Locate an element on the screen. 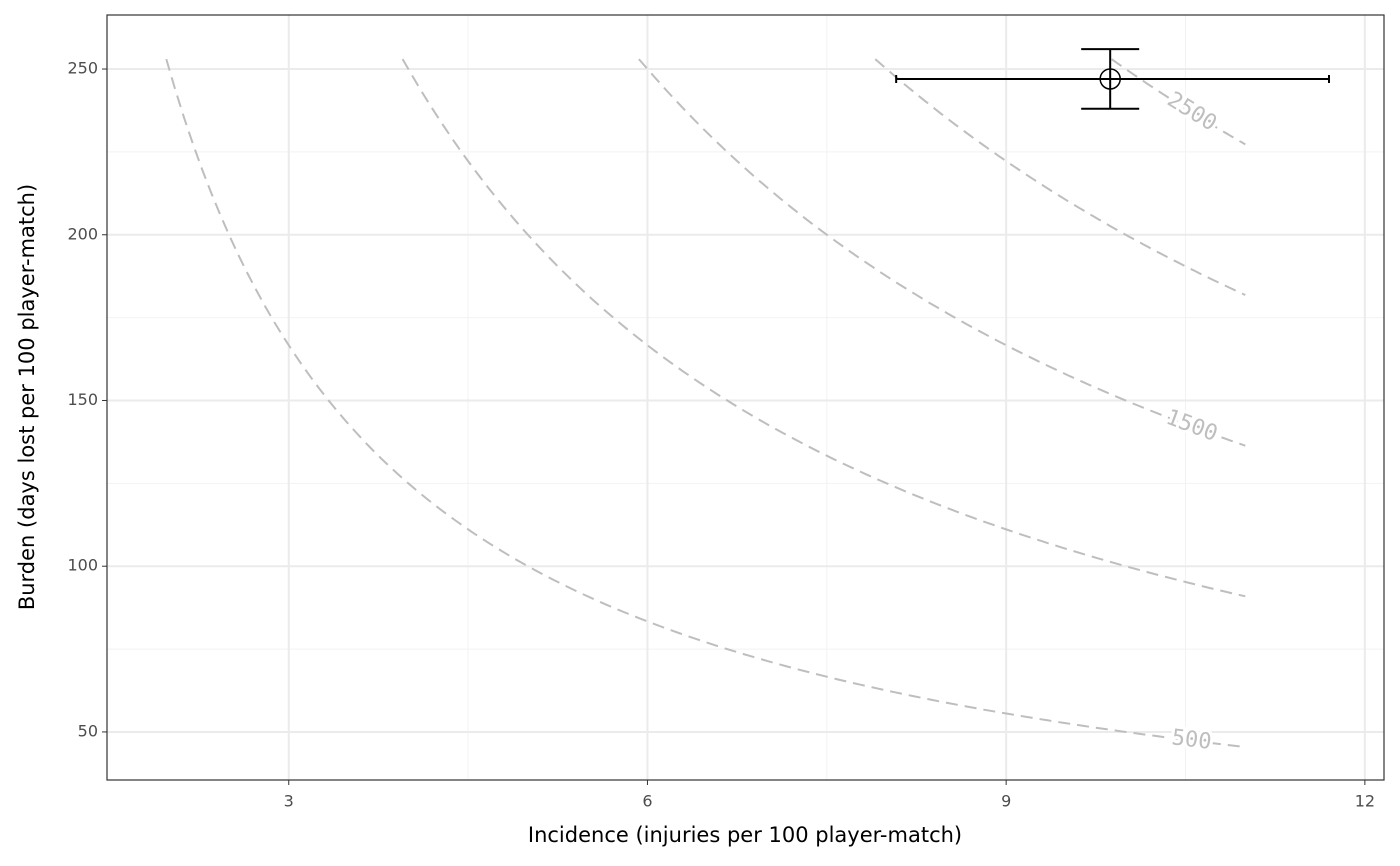 The height and width of the screenshot is (866, 1400). x-tick-label: 9 is located at coordinates (1006, 801).